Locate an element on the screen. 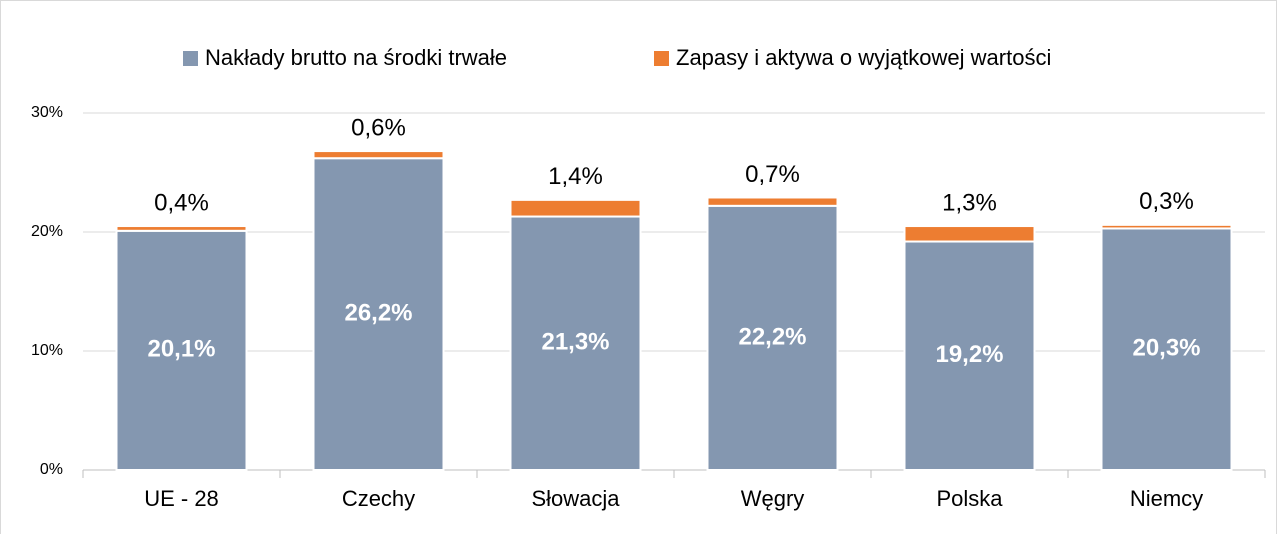 Image resolution: width=1282 pixels, height=534 pixels. value-label: 19,2% is located at coordinates (969, 354).